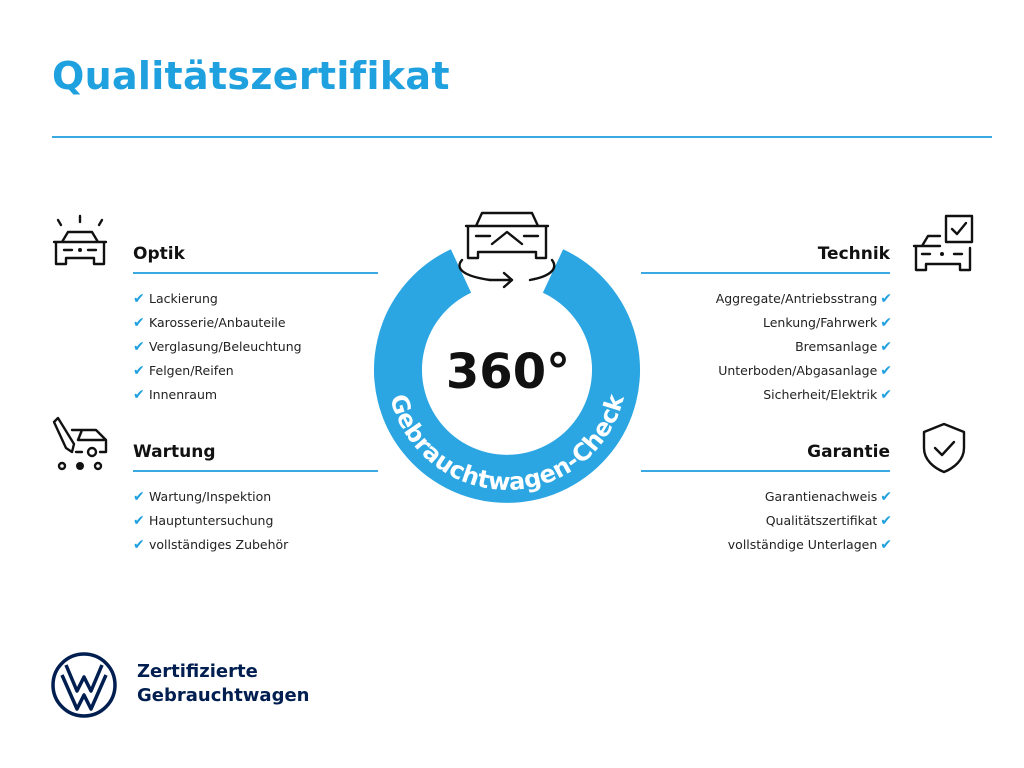  I want to click on item-label: Verglasung/Beleuchtung, so click(225, 346).